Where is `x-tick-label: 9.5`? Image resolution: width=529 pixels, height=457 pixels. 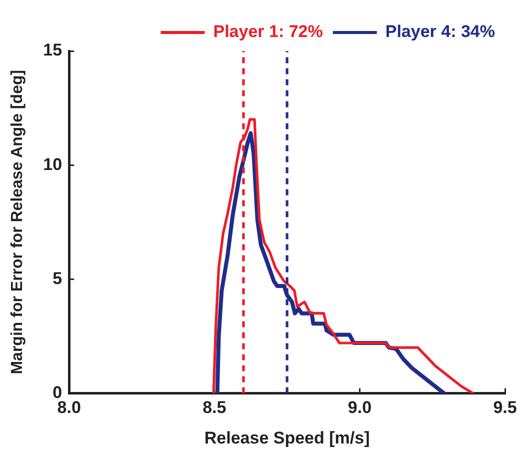 x-tick-label: 9.5 is located at coordinates (505, 408).